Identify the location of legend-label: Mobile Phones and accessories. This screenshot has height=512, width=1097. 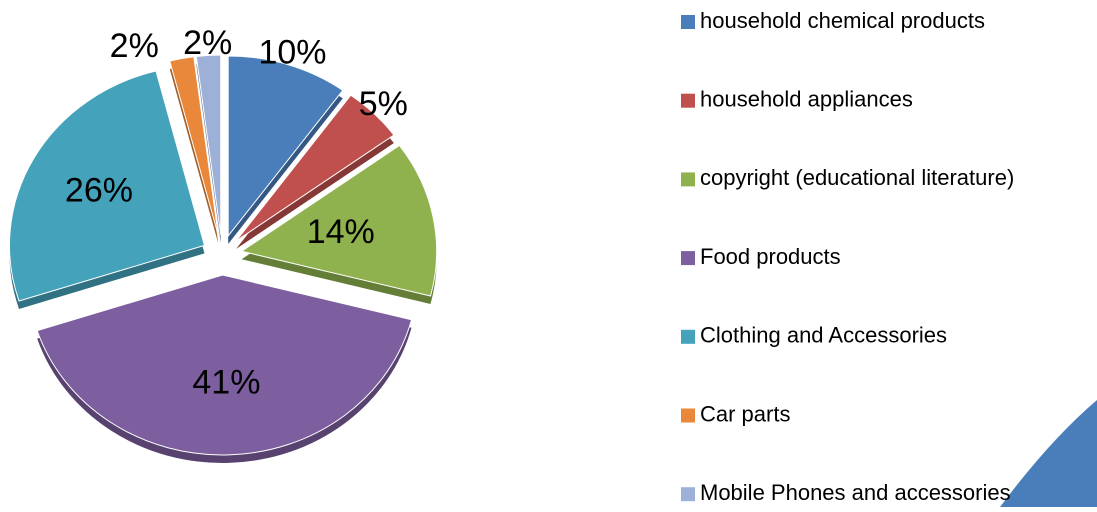
(855, 492).